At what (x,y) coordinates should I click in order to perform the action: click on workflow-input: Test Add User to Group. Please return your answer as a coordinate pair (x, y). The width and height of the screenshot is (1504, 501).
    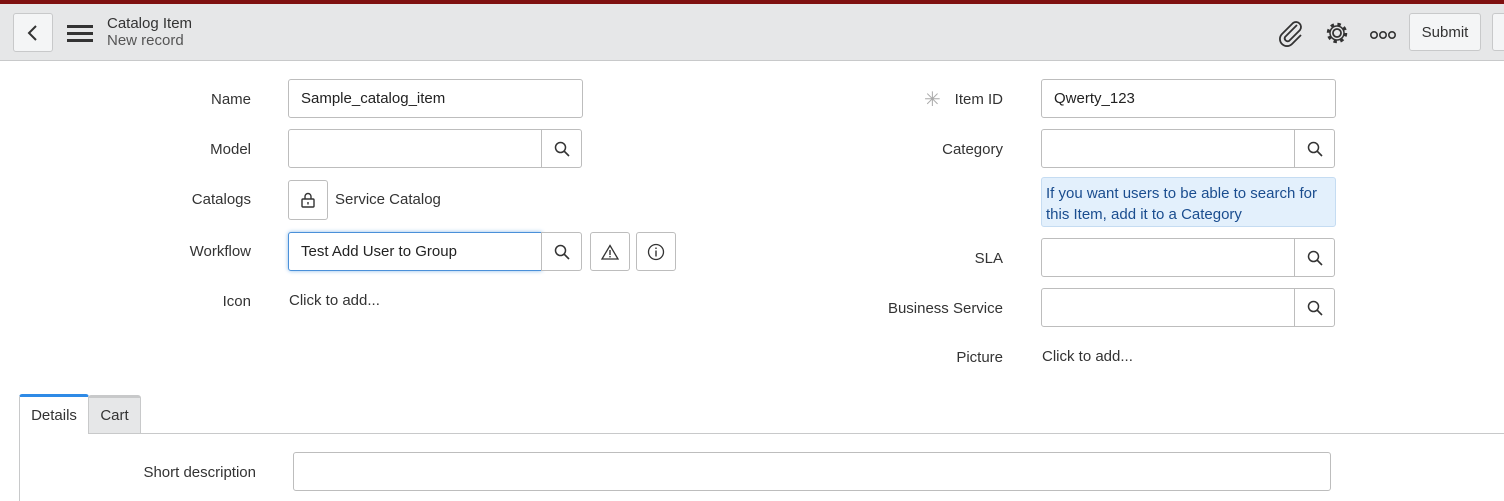
    Looking at the image, I should click on (415, 251).